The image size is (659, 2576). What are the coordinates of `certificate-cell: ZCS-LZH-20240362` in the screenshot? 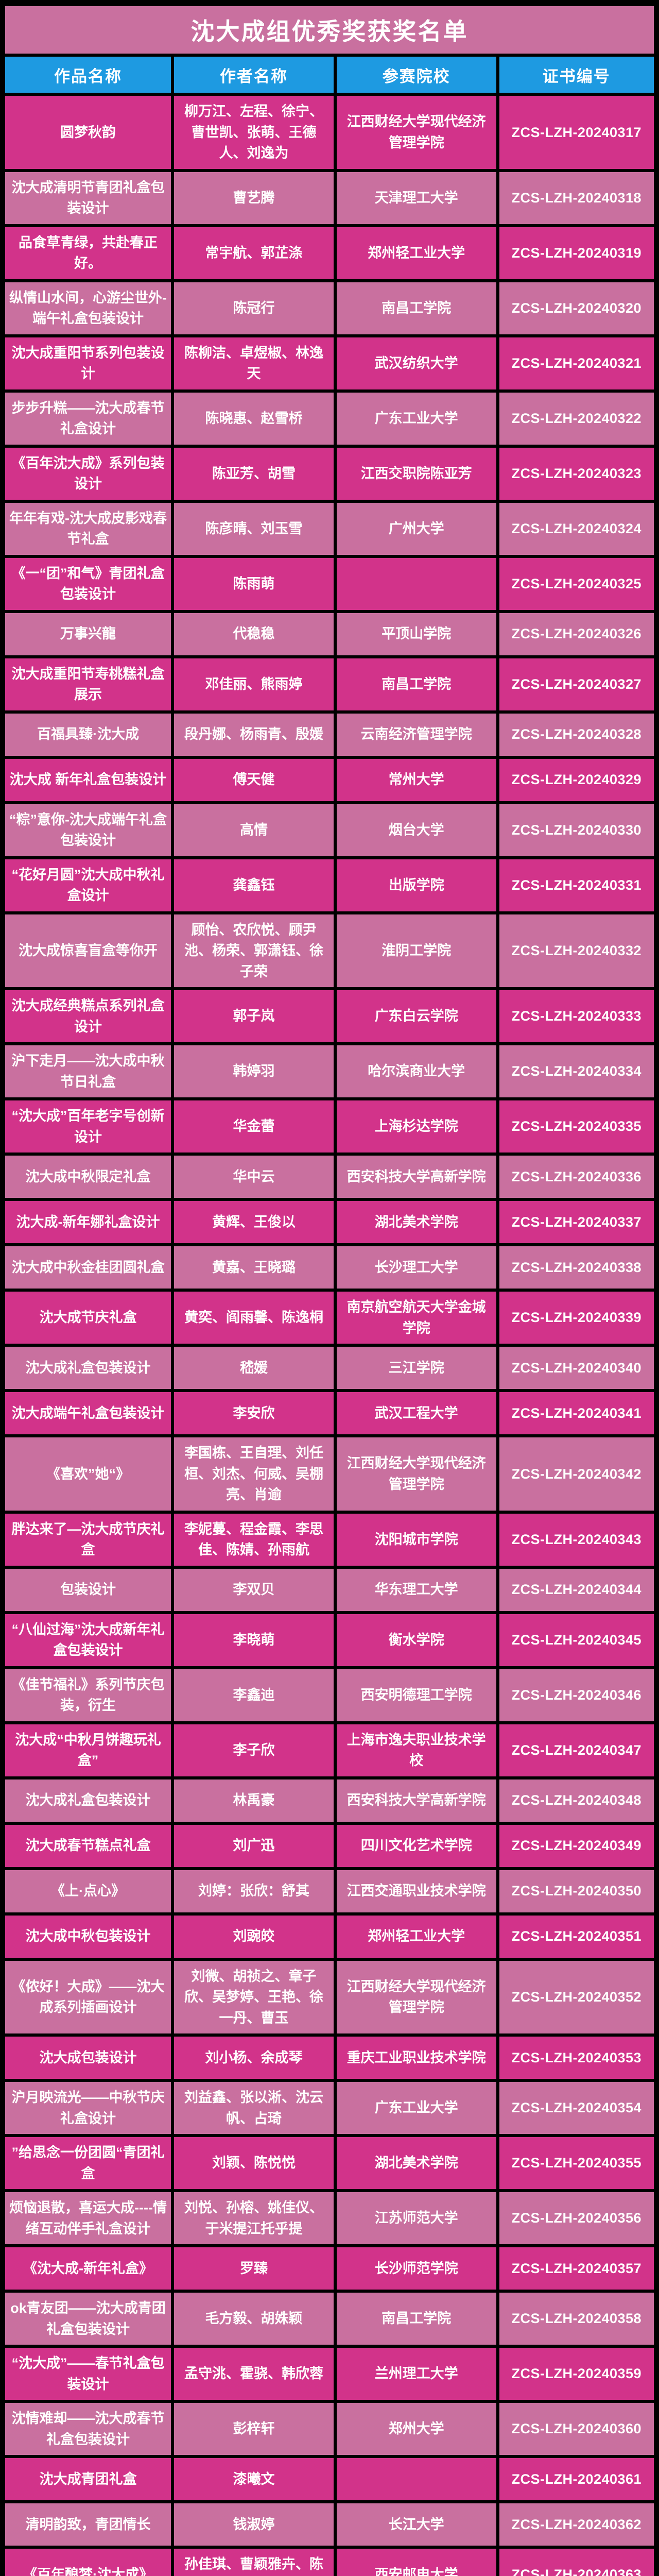 It's located at (576, 2524).